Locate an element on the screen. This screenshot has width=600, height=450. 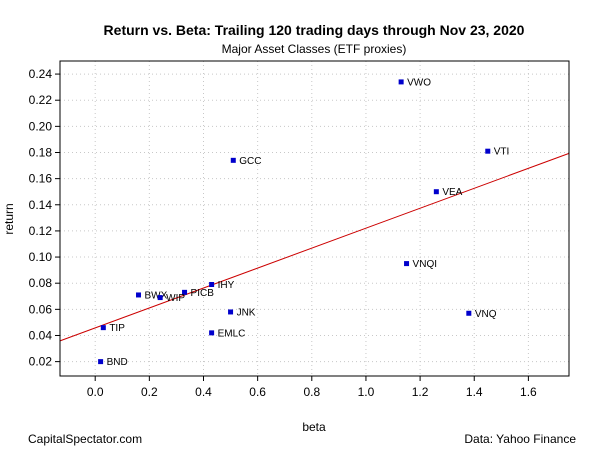
data-point-vwo is located at coordinates (401, 82).